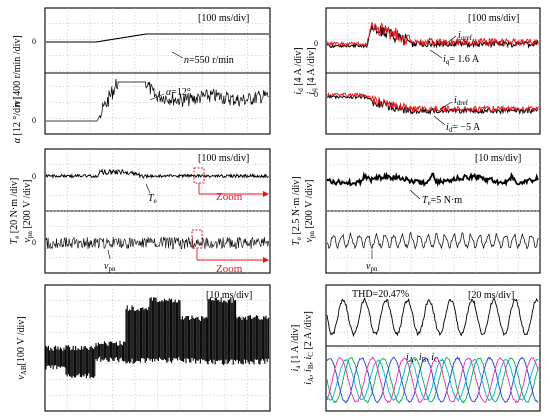 This screenshot has height=419, width=550. Describe the element at coordinates (461, 60) in the screenshot. I see `iq-annotation: iq= 1.6 A` at that location.